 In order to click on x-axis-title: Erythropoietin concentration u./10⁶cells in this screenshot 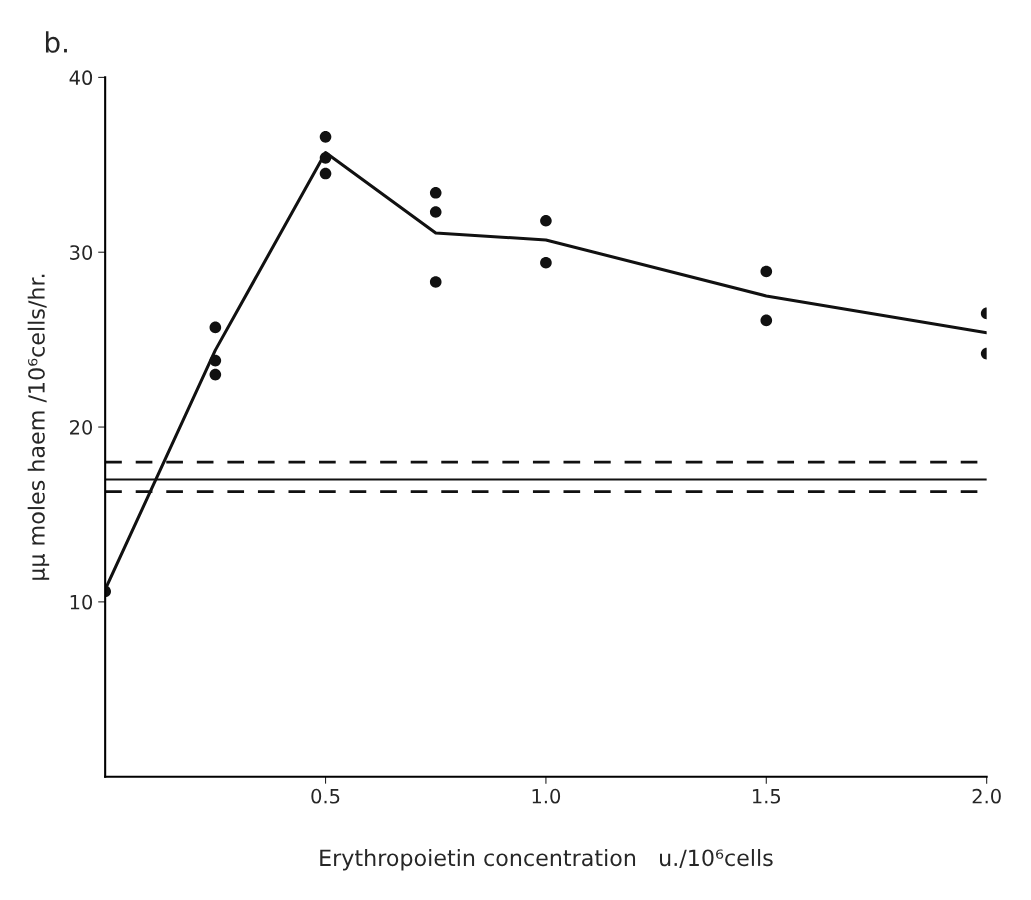, I will do `click(546, 859)`.